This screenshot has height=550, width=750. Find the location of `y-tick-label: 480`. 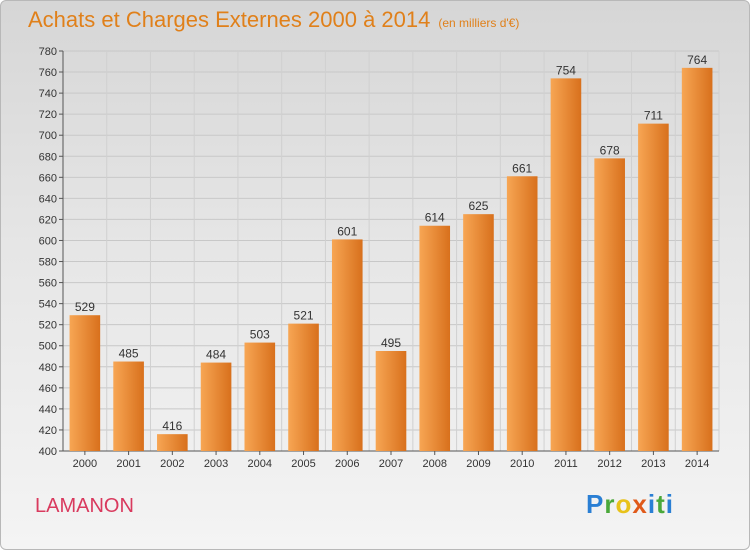

y-tick-label: 480 is located at coordinates (48, 368).